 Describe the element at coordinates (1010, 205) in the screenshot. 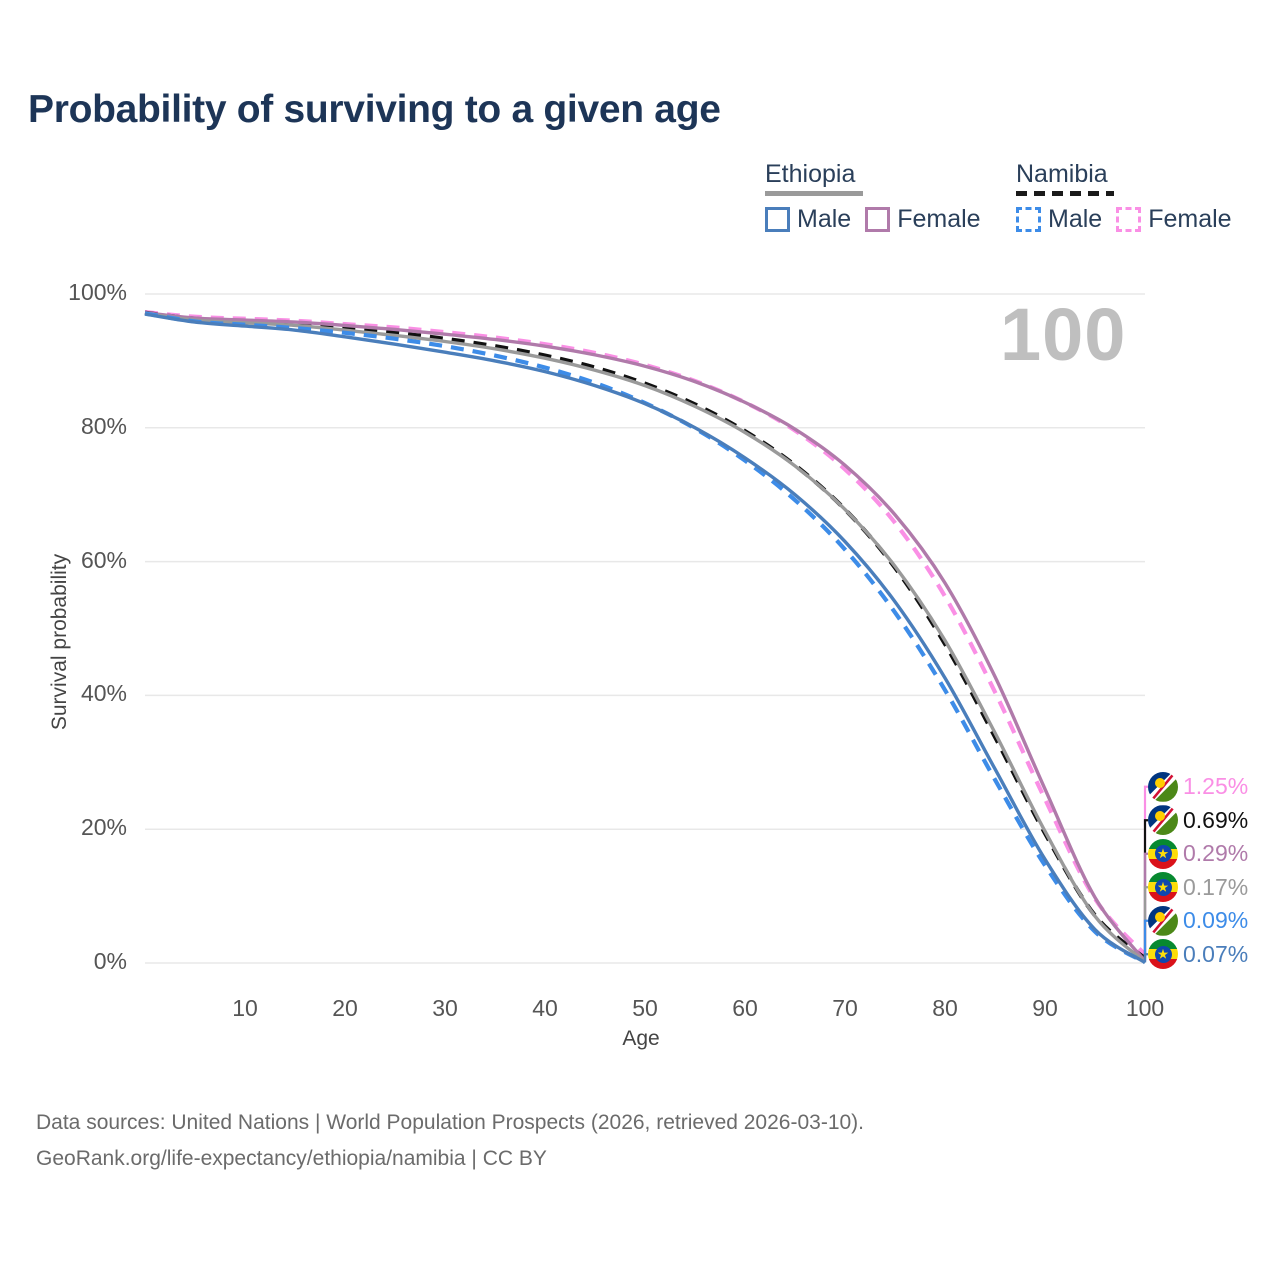

I see `chart-legend: Ethiopia Male Female Namibia Male Female` at that location.